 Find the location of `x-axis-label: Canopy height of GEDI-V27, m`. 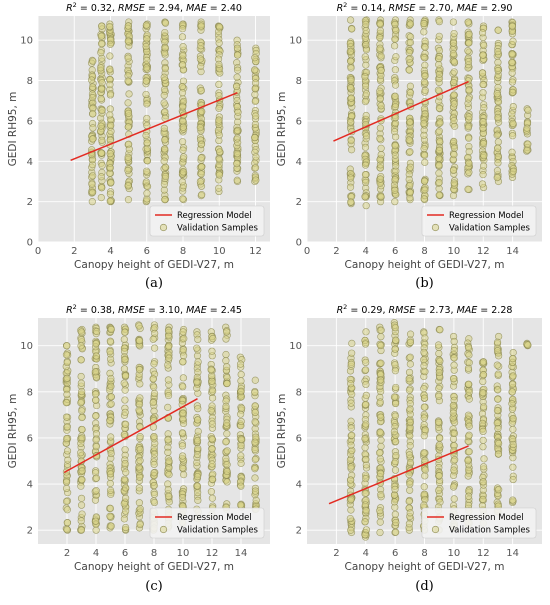

x-axis-label: Canopy height of GEDI-V27, m is located at coordinates (154, 567).